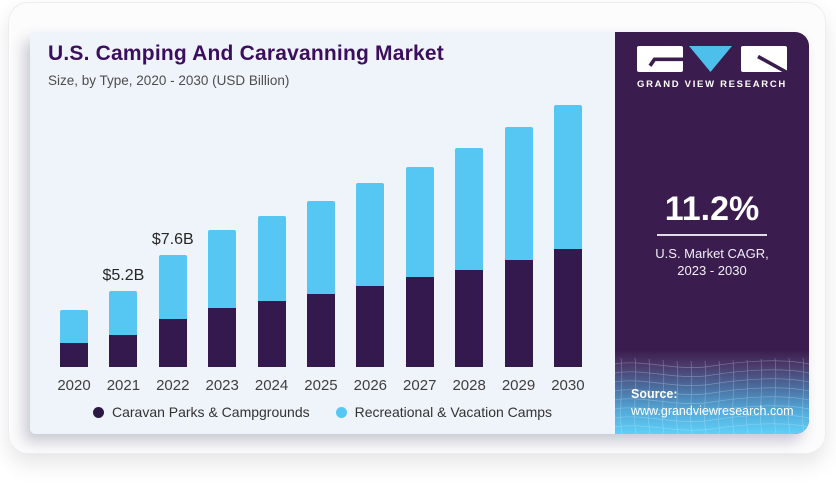  Describe the element at coordinates (74, 244) in the screenshot. I see `bar-column: 2020` at that location.